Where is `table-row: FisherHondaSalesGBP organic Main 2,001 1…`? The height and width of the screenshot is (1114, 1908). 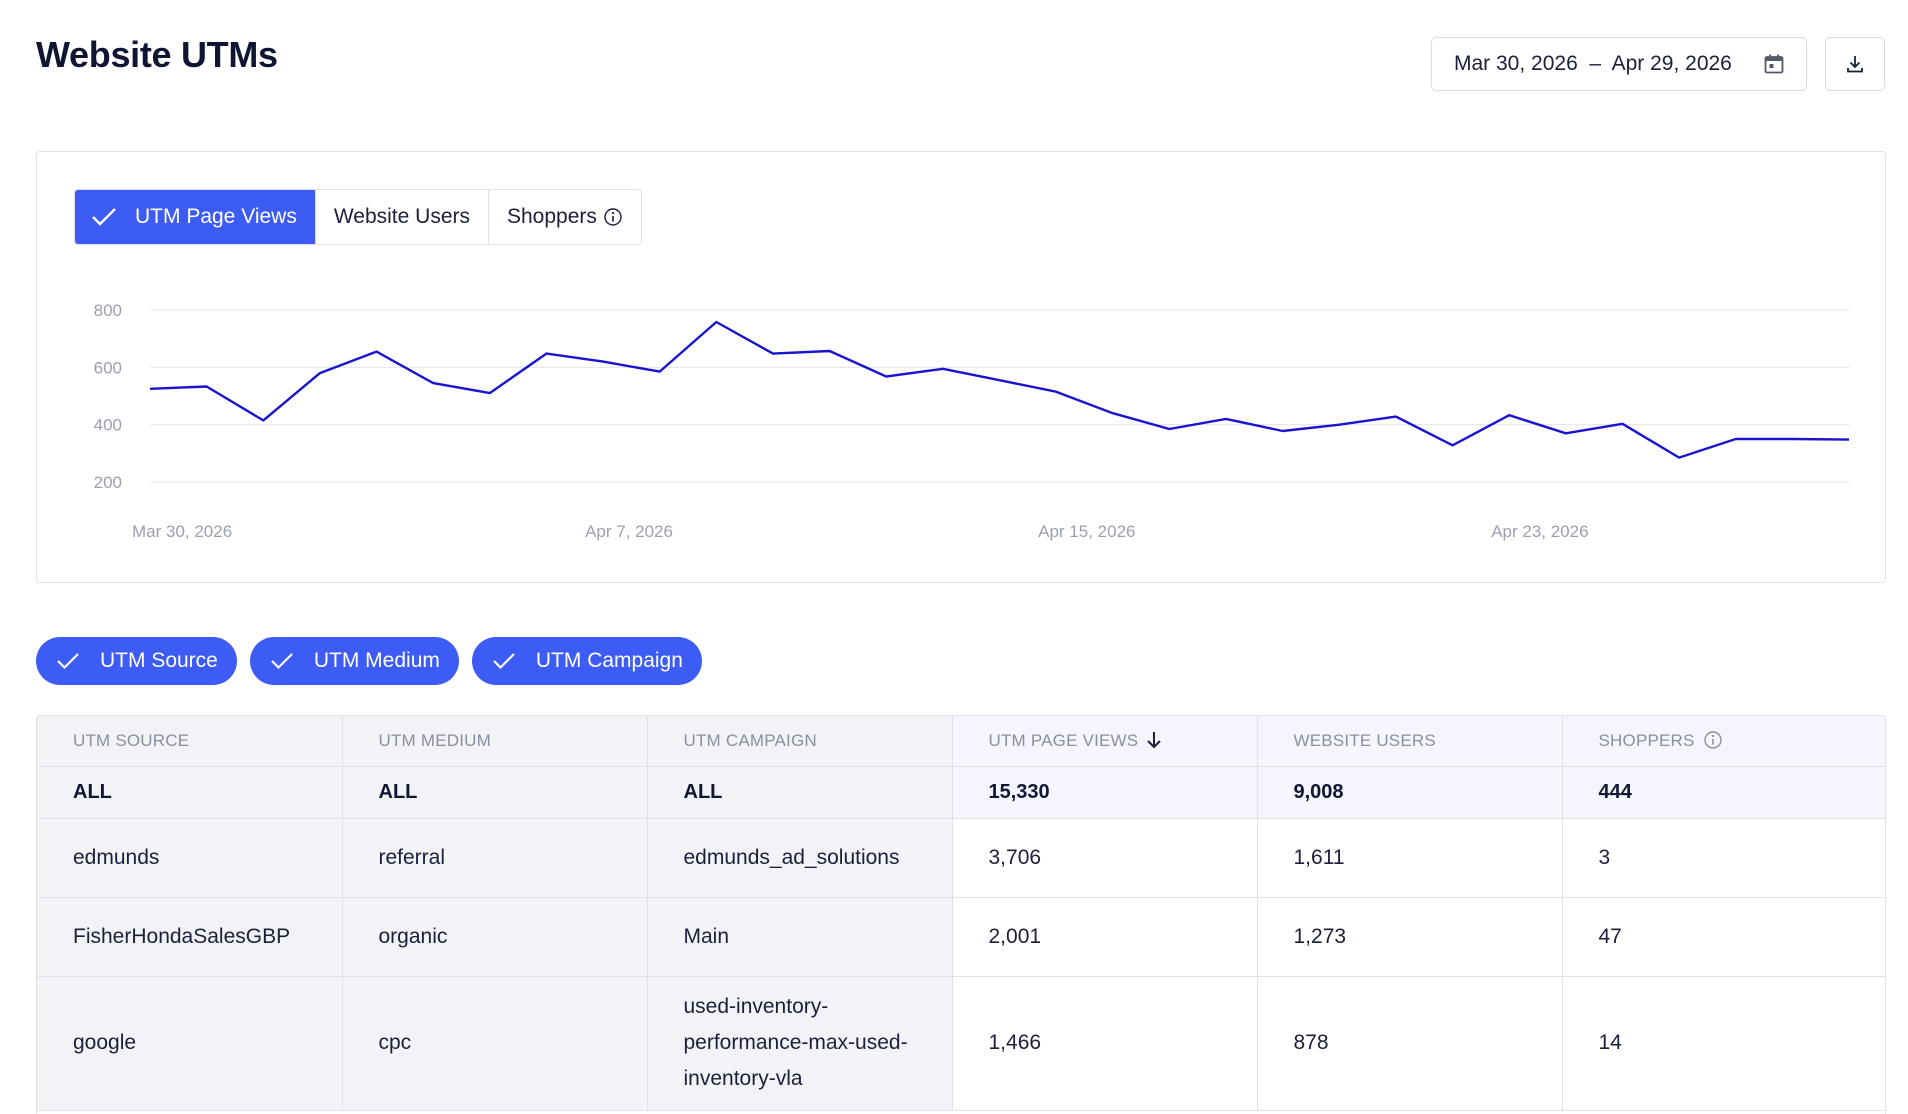 table-row: FisherHondaSalesGBP organic Main 2,001 1… is located at coordinates (961, 937).